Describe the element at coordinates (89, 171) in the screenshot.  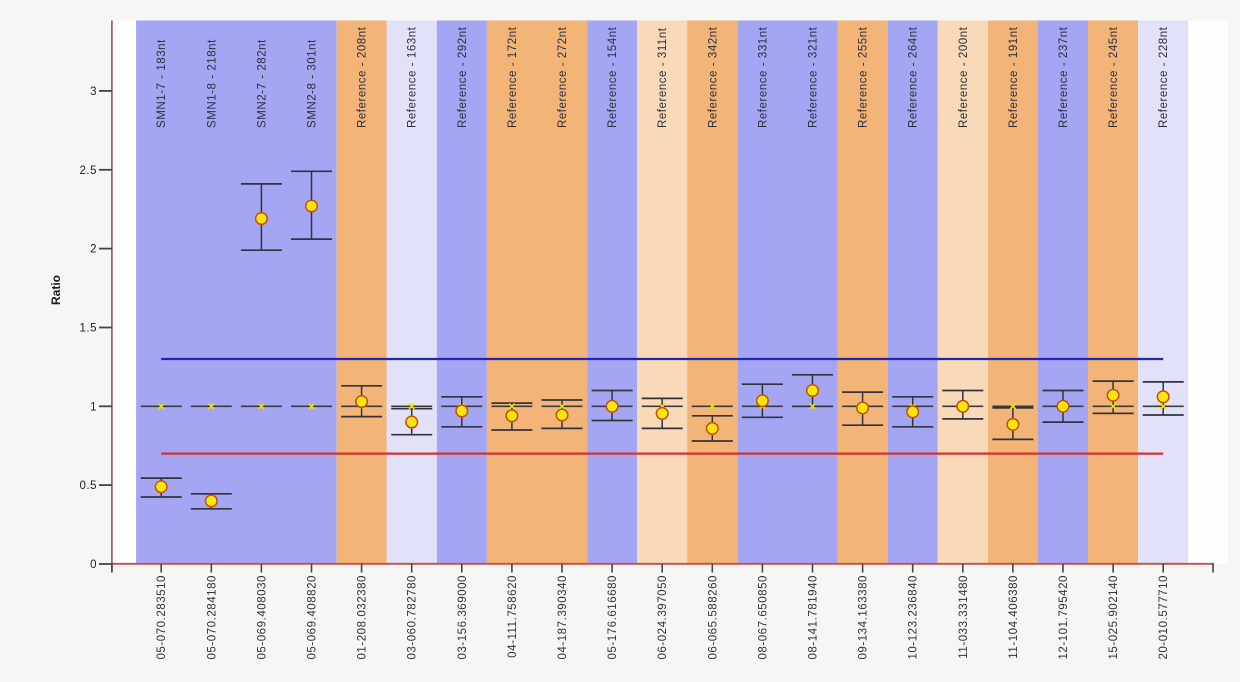
I see `svg-text: 2.5` at that location.